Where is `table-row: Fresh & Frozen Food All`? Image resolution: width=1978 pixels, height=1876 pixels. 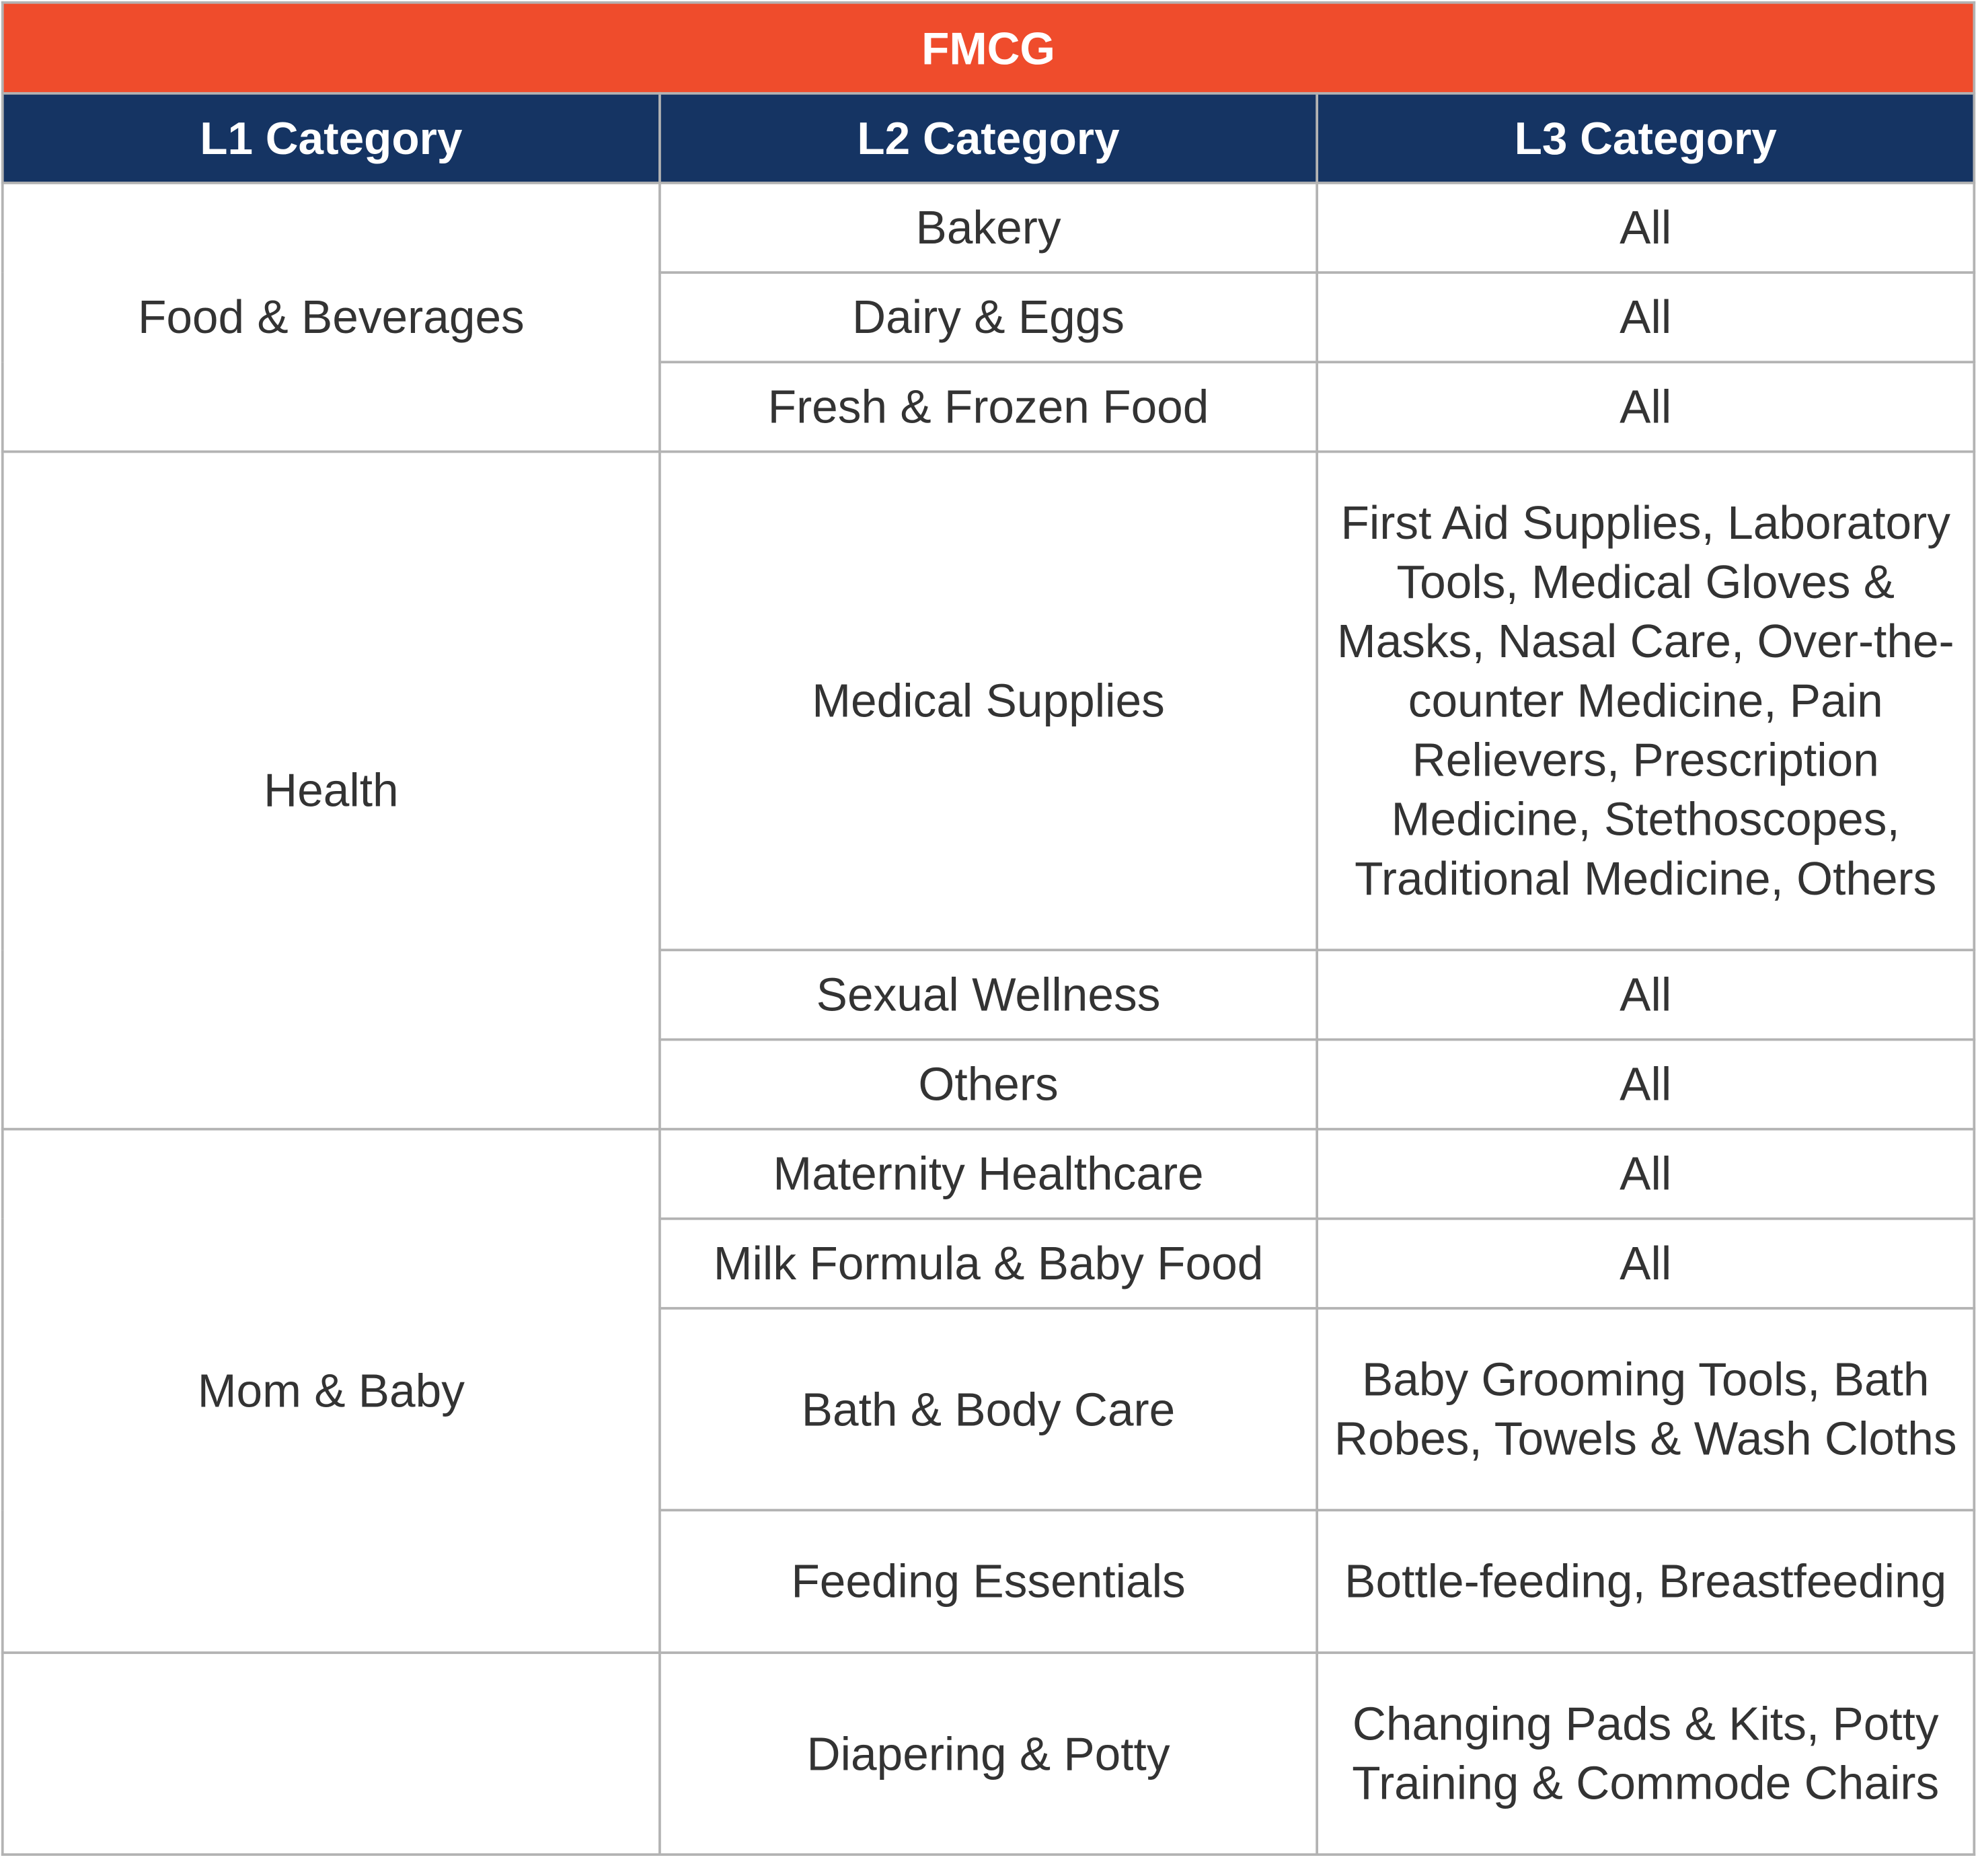 table-row: Fresh & Frozen Food All is located at coordinates (989, 407).